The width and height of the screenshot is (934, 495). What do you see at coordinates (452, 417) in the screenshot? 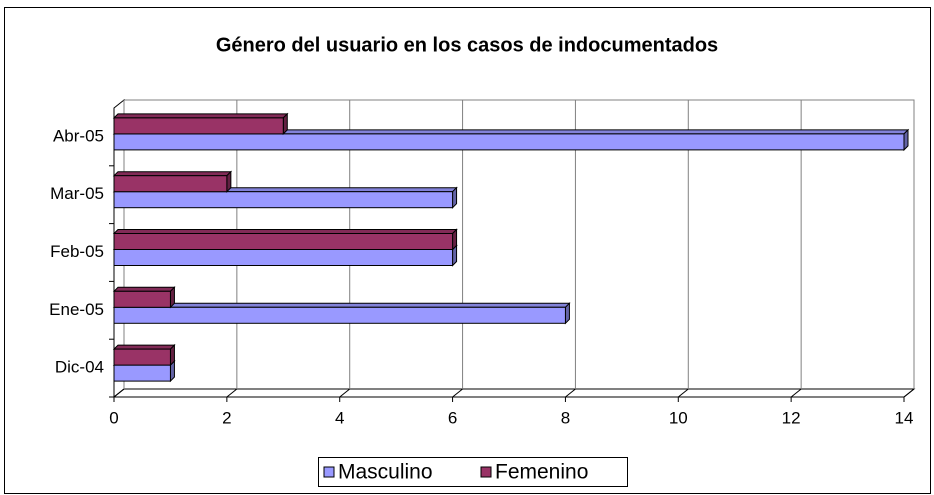
I see `x-tick-label: 6` at bounding box center [452, 417].